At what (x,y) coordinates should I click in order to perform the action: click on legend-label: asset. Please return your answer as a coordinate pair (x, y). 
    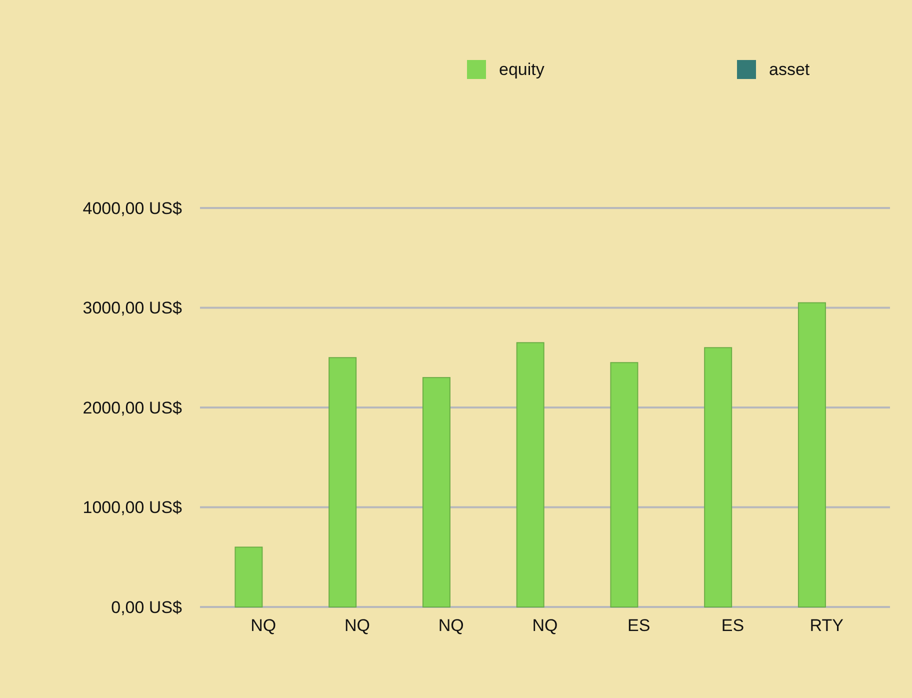
    Looking at the image, I should click on (789, 69).